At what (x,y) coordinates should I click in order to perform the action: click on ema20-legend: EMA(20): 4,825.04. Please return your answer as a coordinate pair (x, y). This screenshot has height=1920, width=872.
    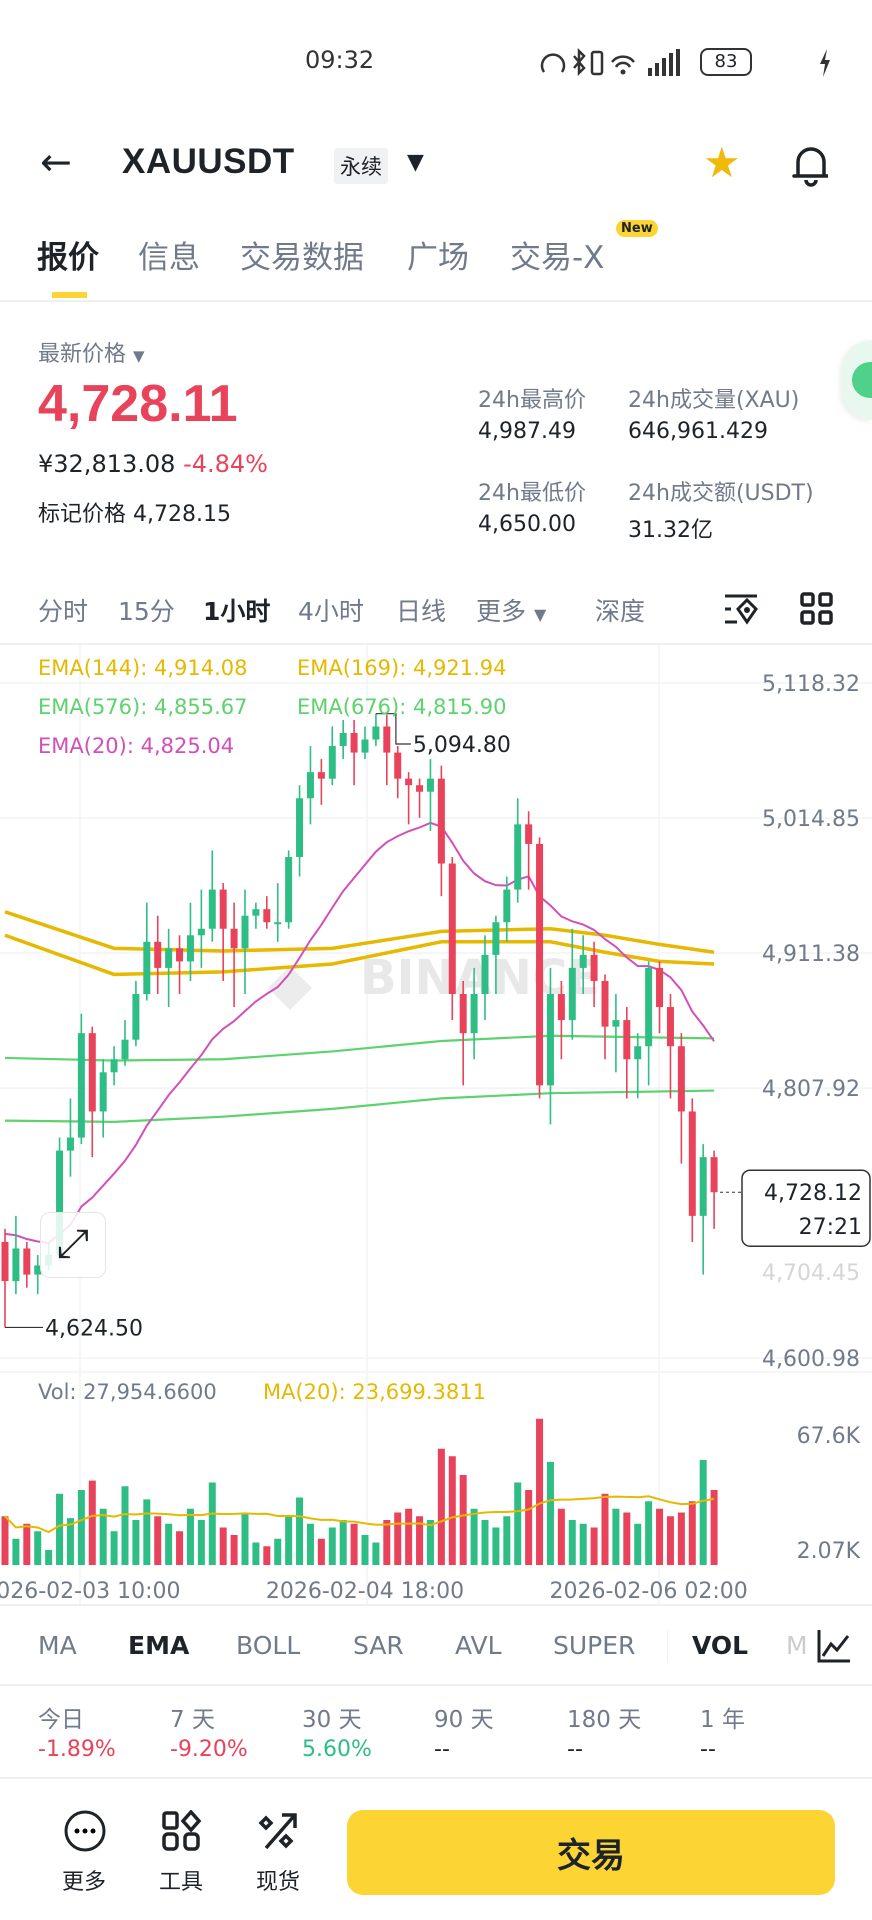
    Looking at the image, I should click on (136, 746).